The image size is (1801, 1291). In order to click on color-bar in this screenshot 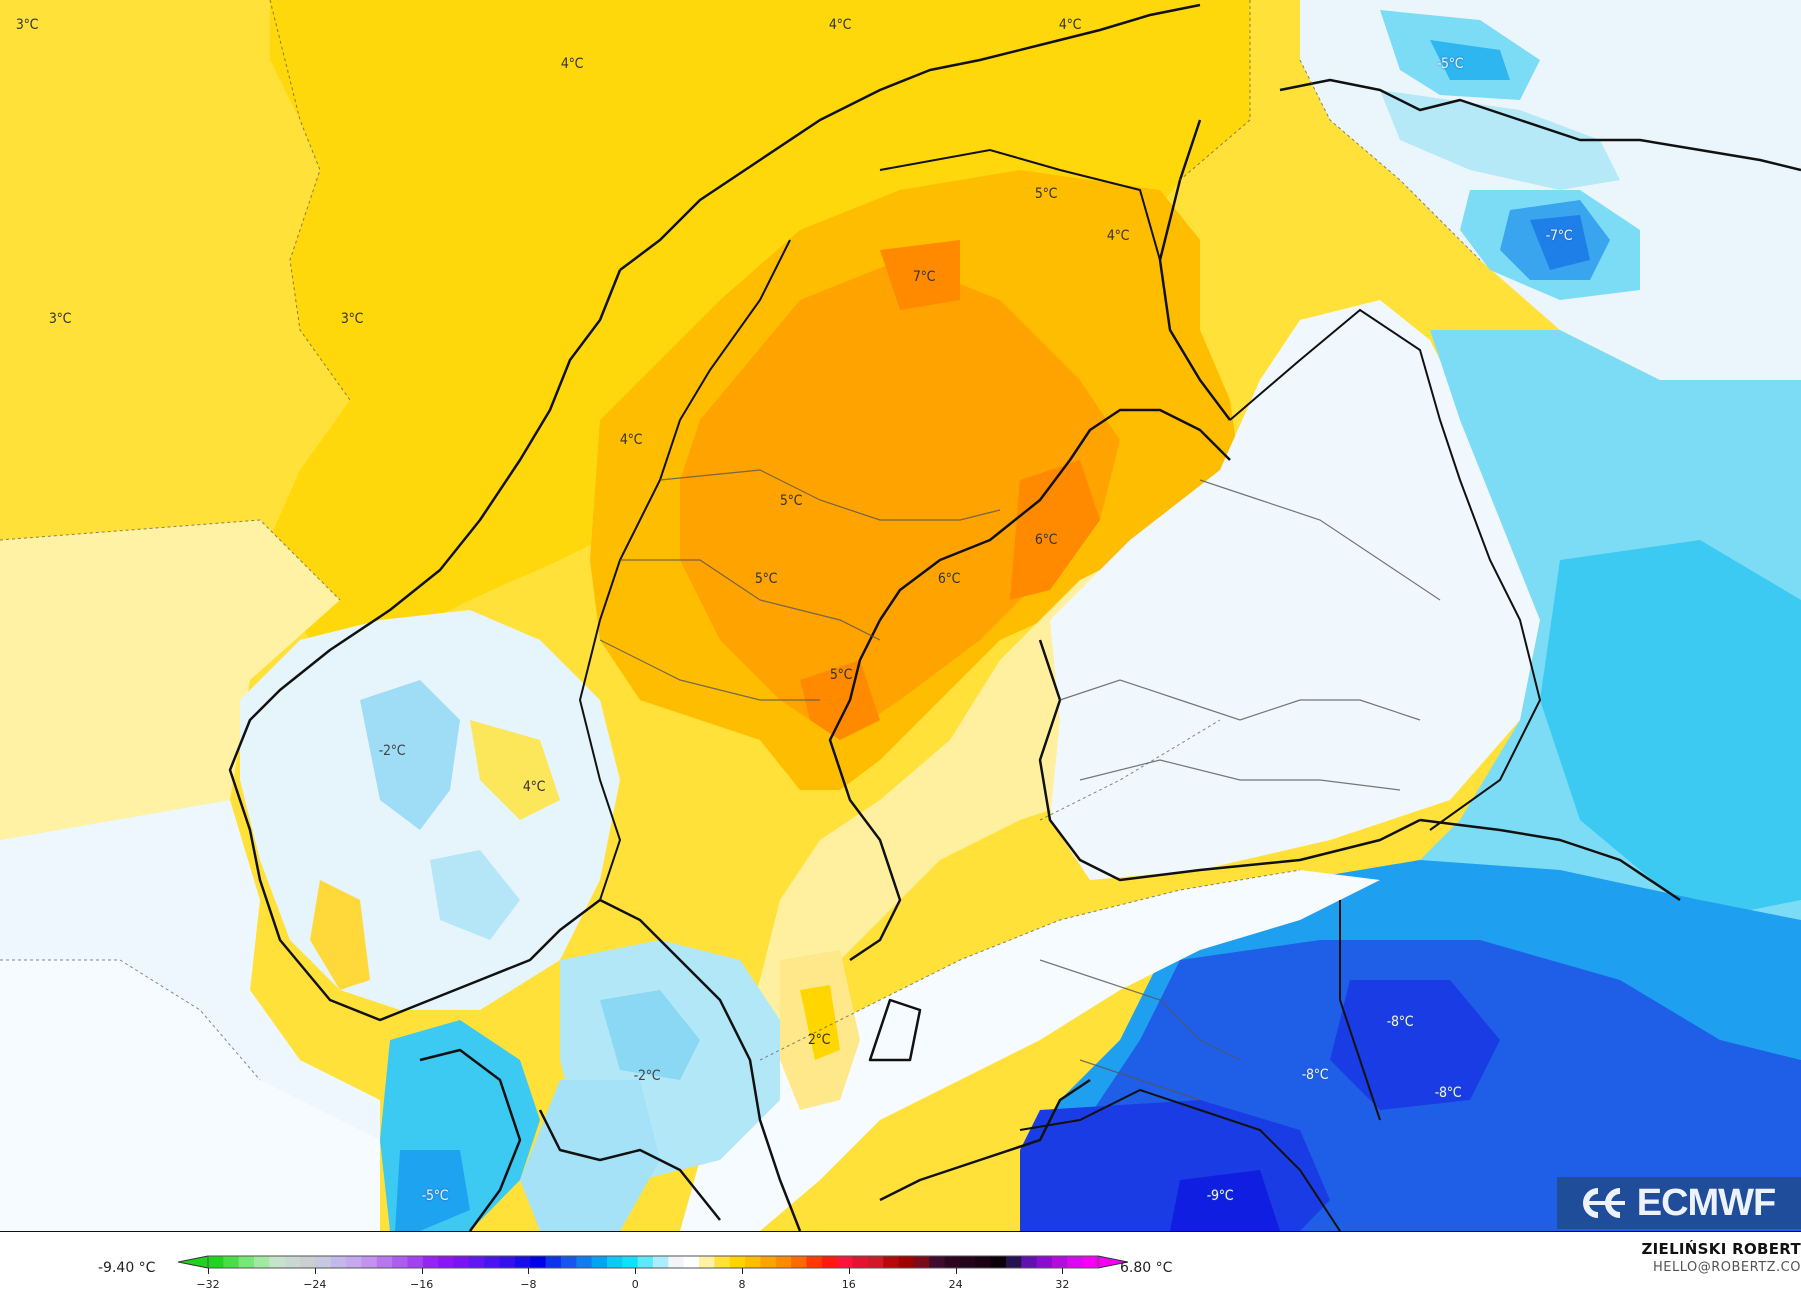, I will do `click(653, 1262)`.